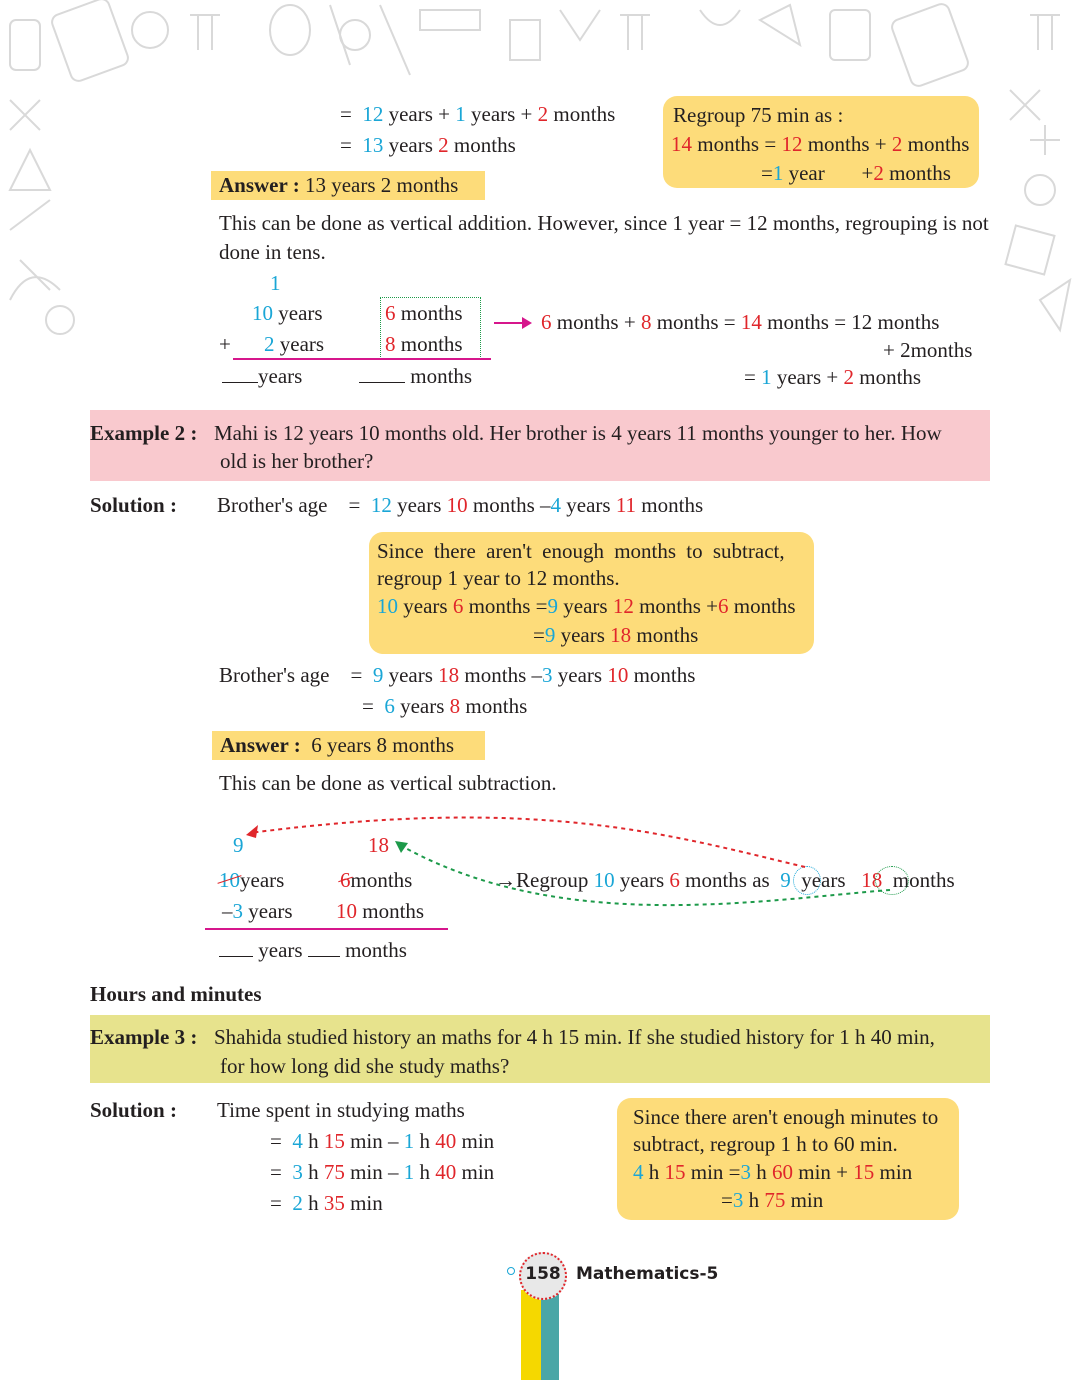 This screenshot has width=1080, height=1380. Describe the element at coordinates (568, 861) in the screenshot. I see `regroup-arrows` at that location.